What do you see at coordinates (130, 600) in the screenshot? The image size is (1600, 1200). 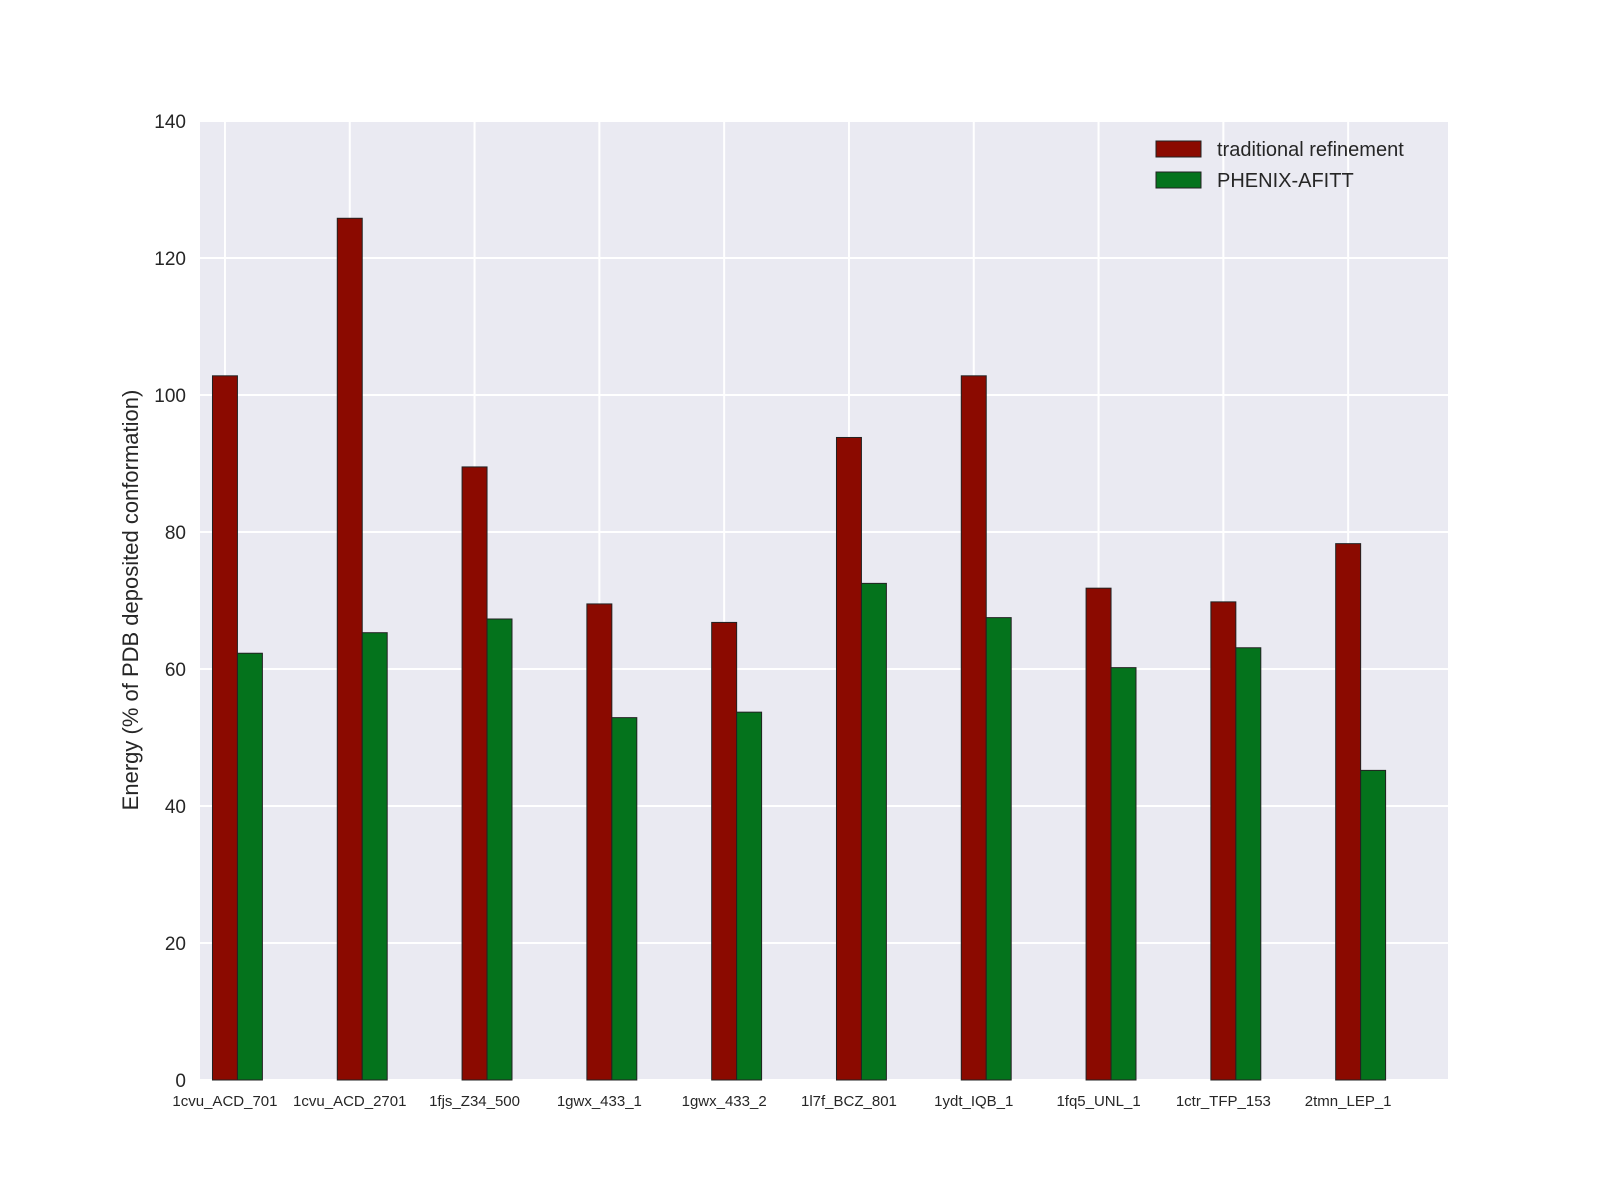 I see `y-axis-label: Energy (% of PDB deposited conformation)` at bounding box center [130, 600].